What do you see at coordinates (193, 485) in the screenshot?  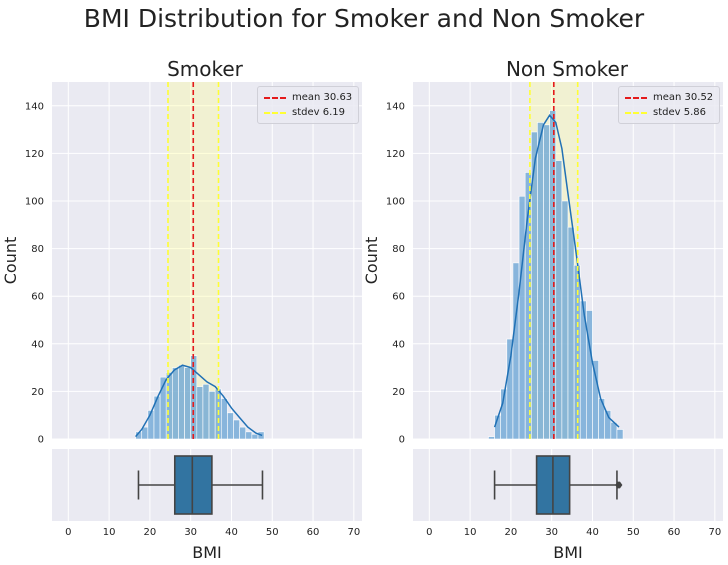 I see `box-iqr` at bounding box center [193, 485].